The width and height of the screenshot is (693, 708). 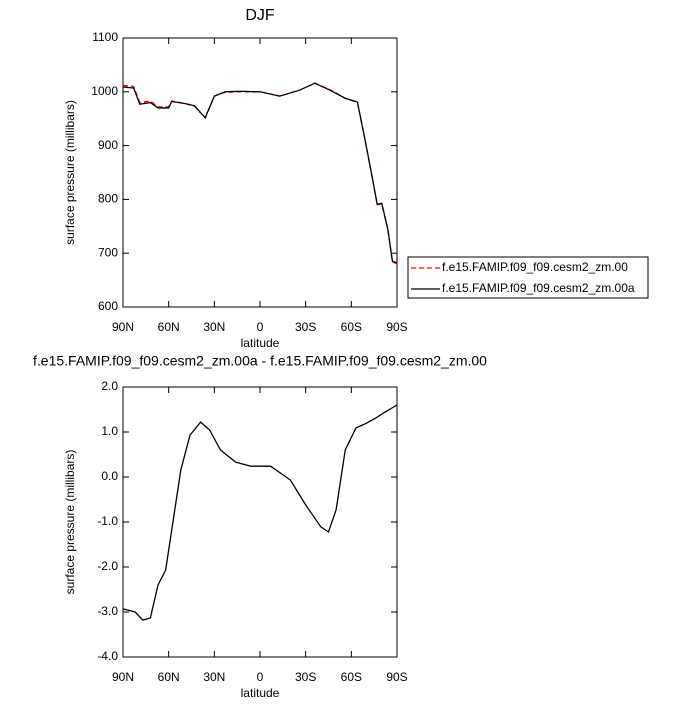 What do you see at coordinates (108, 306) in the screenshot?
I see `y-tick-label: 600` at bounding box center [108, 306].